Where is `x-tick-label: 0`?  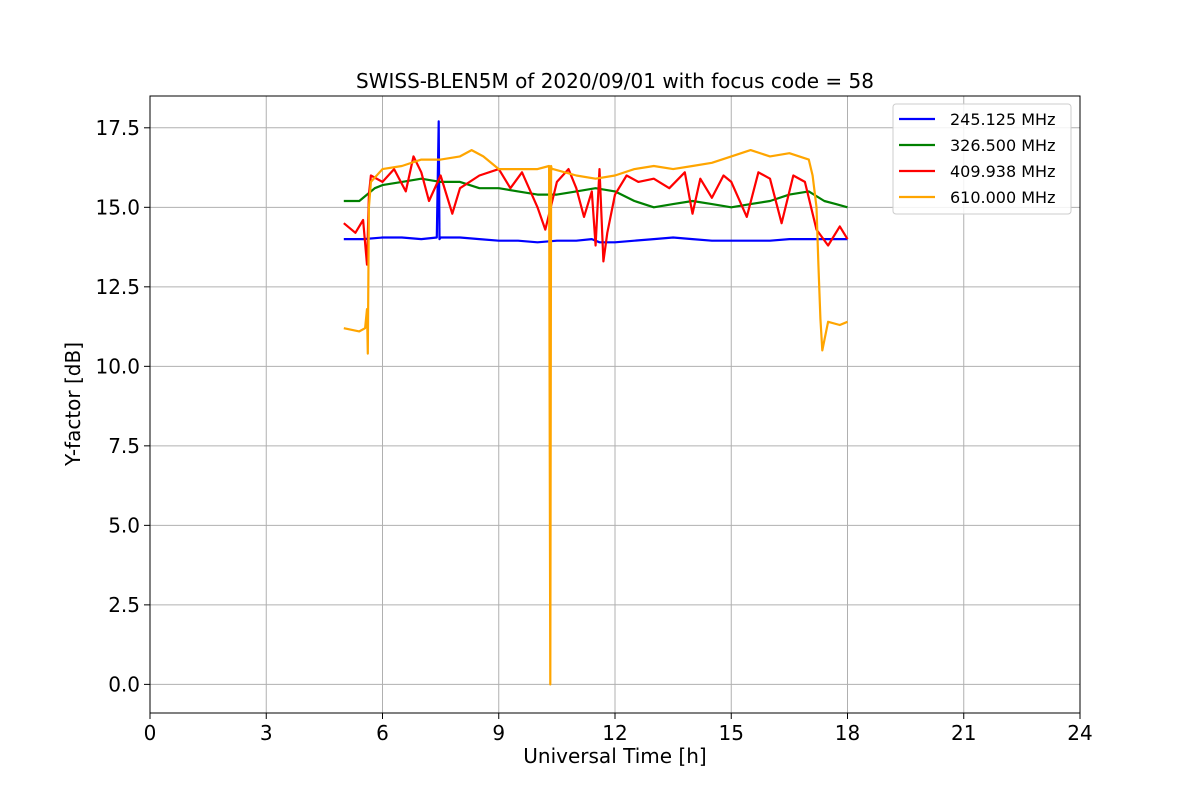 x-tick-label: 0 is located at coordinates (150, 733).